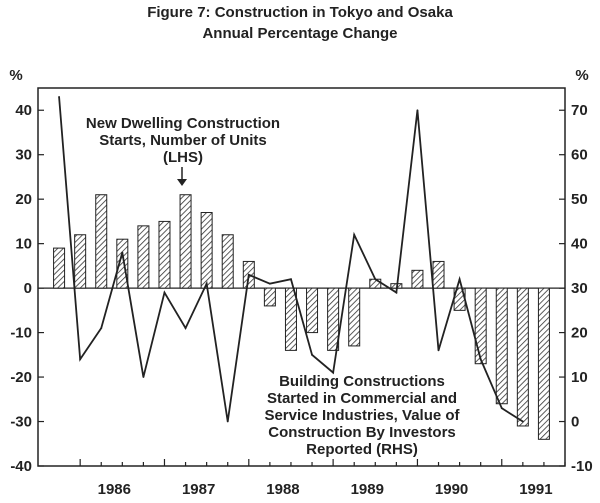  What do you see at coordinates (183, 123) in the screenshot?
I see `bars-annotation-line-1: New Dwelling Construction` at bounding box center [183, 123].